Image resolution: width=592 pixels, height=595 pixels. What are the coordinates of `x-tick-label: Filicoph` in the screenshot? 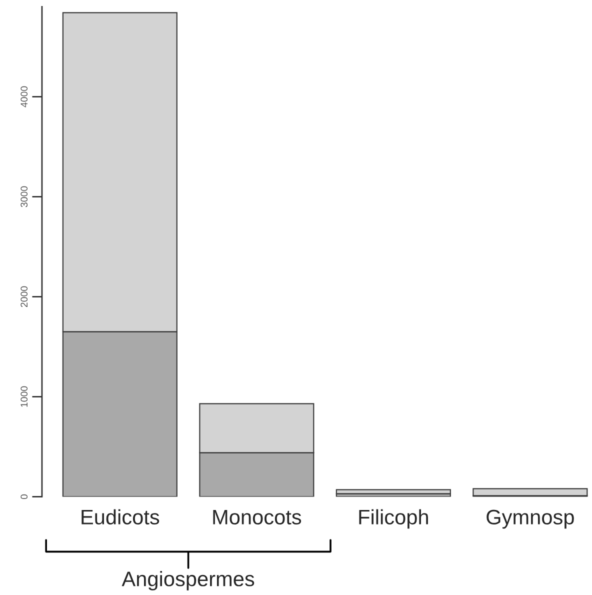 It's located at (393, 519).